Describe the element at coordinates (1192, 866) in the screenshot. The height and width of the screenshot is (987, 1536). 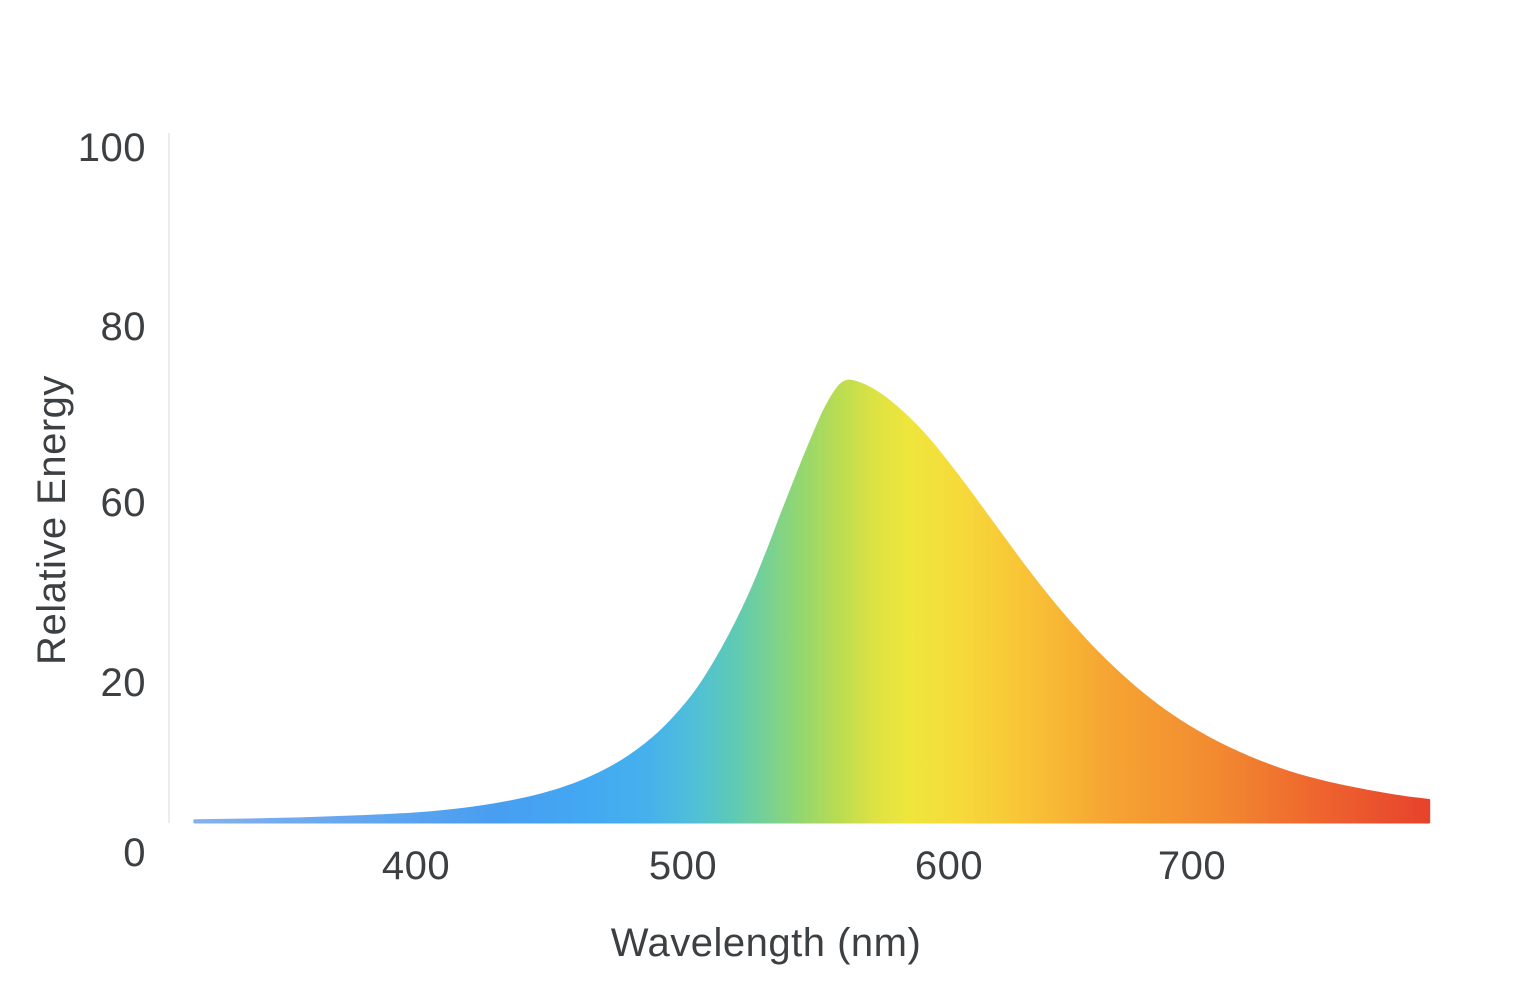
I see `x-tick-label: 700` at that location.